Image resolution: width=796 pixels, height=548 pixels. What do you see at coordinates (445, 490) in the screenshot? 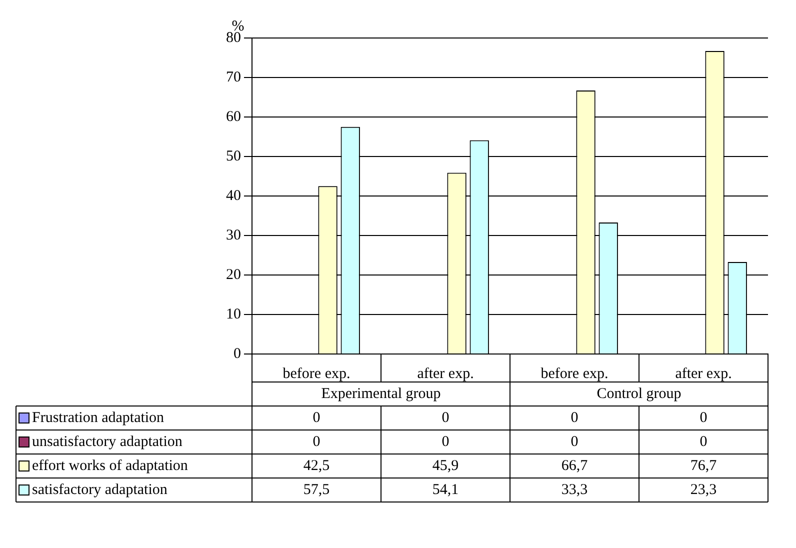
I see `data-label: 54,1` at bounding box center [445, 490].